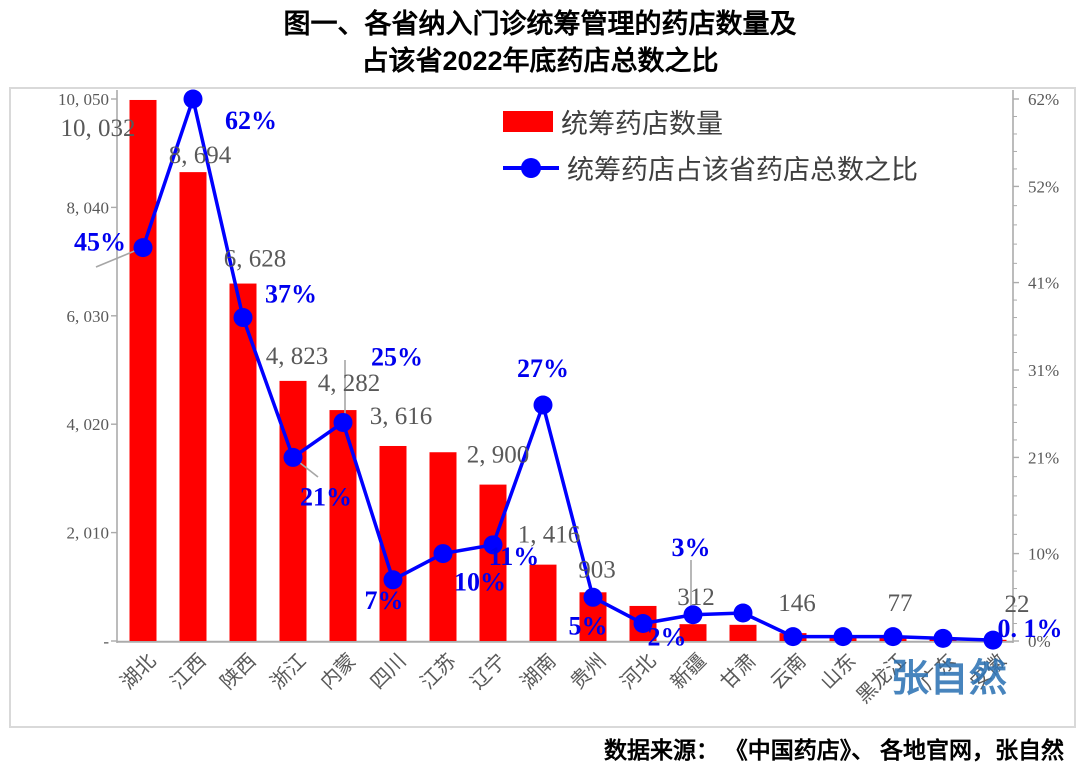  Describe the element at coordinates (797, 603) in the screenshot. I see `bar-value-label-云南: 146` at that location.